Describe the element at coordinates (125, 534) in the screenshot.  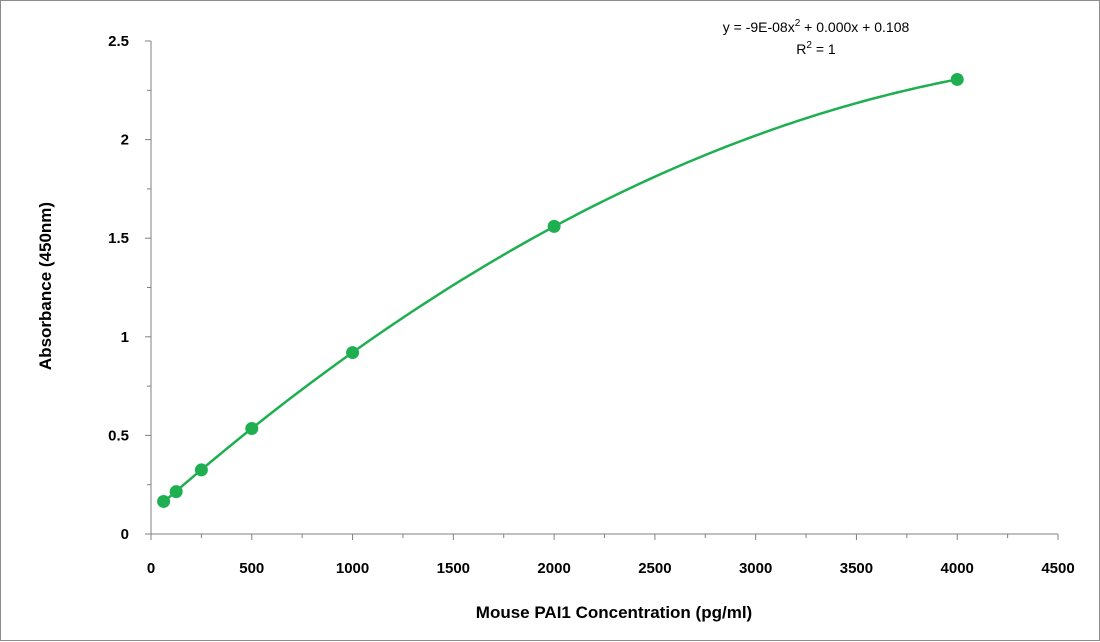
I see `y-tick-label: 0` at that location.